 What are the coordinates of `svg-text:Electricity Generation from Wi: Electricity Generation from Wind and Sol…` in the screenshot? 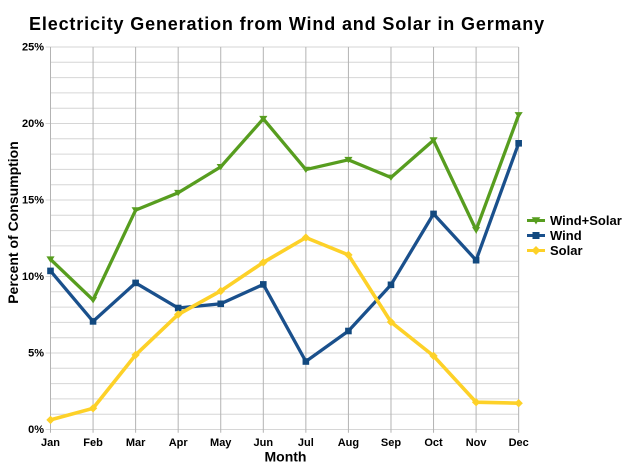 It's located at (287, 24).